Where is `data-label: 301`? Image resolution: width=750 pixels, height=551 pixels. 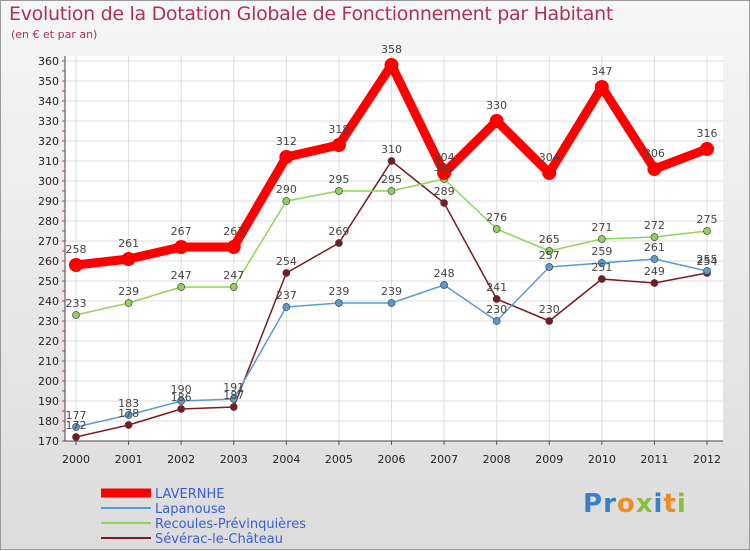 data-label: 301 is located at coordinates (444, 167).